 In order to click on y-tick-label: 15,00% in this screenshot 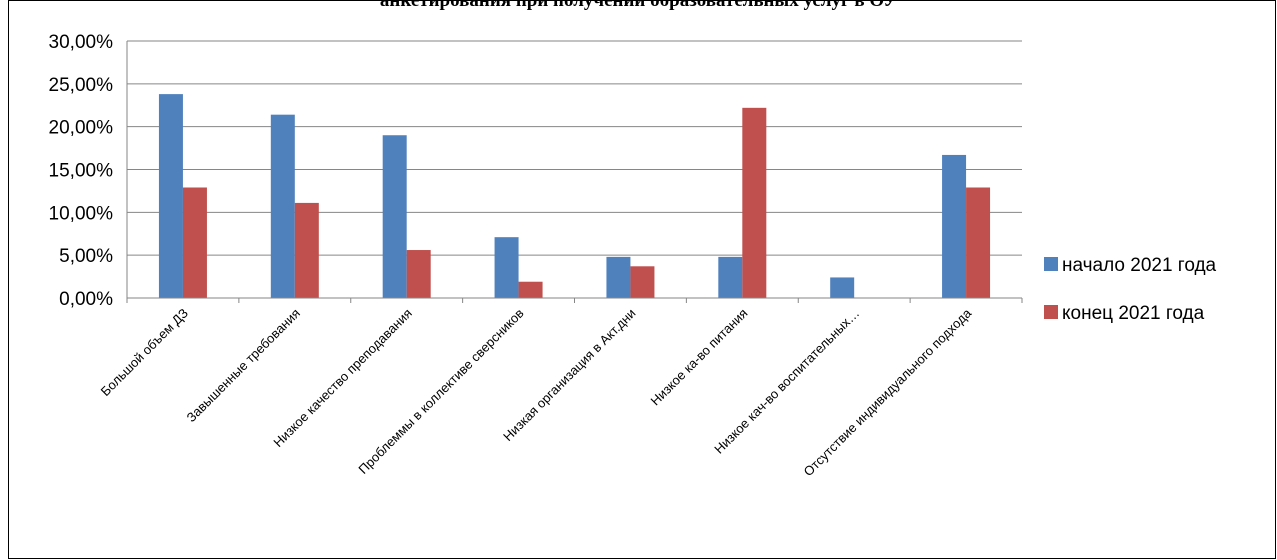, I will do `click(81, 171)`.